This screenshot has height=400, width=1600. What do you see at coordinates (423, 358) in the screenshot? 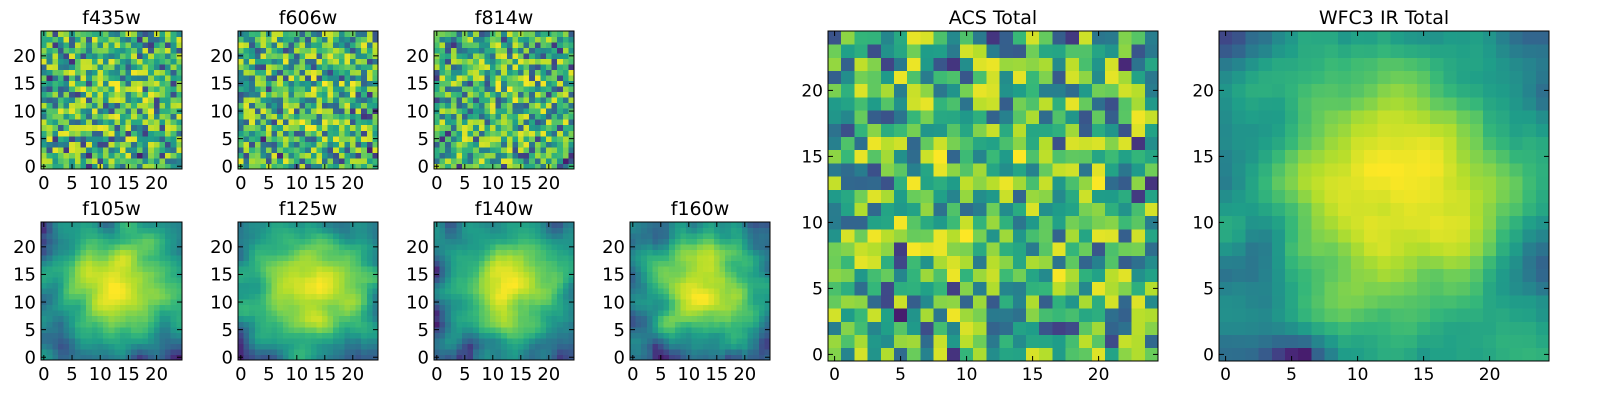
I see `y-tick-label: 0` at bounding box center [423, 358].